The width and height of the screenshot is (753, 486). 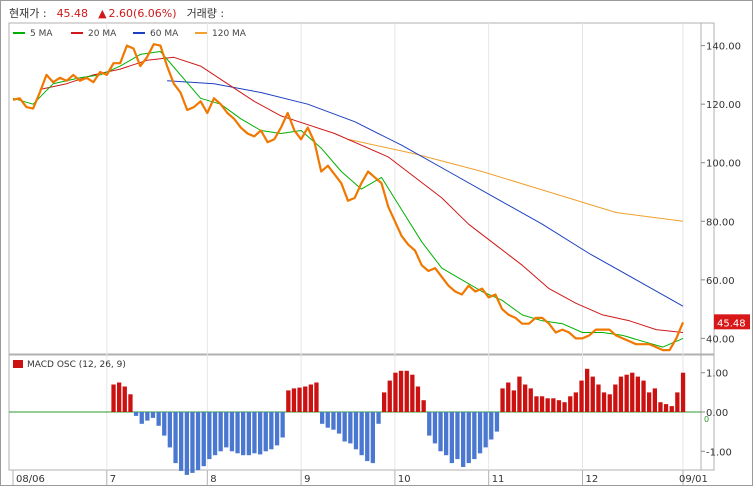 I want to click on macd-ytick-label: 0.00, so click(x=717, y=413).